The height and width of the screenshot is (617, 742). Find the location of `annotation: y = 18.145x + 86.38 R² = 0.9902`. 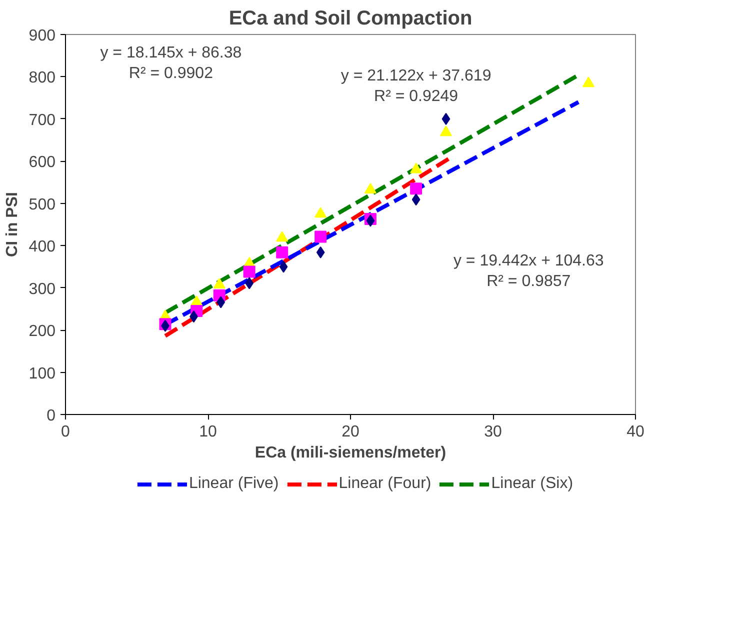

annotation: y = 18.145x + 86.38 R² = 0.9902 is located at coordinates (171, 63).